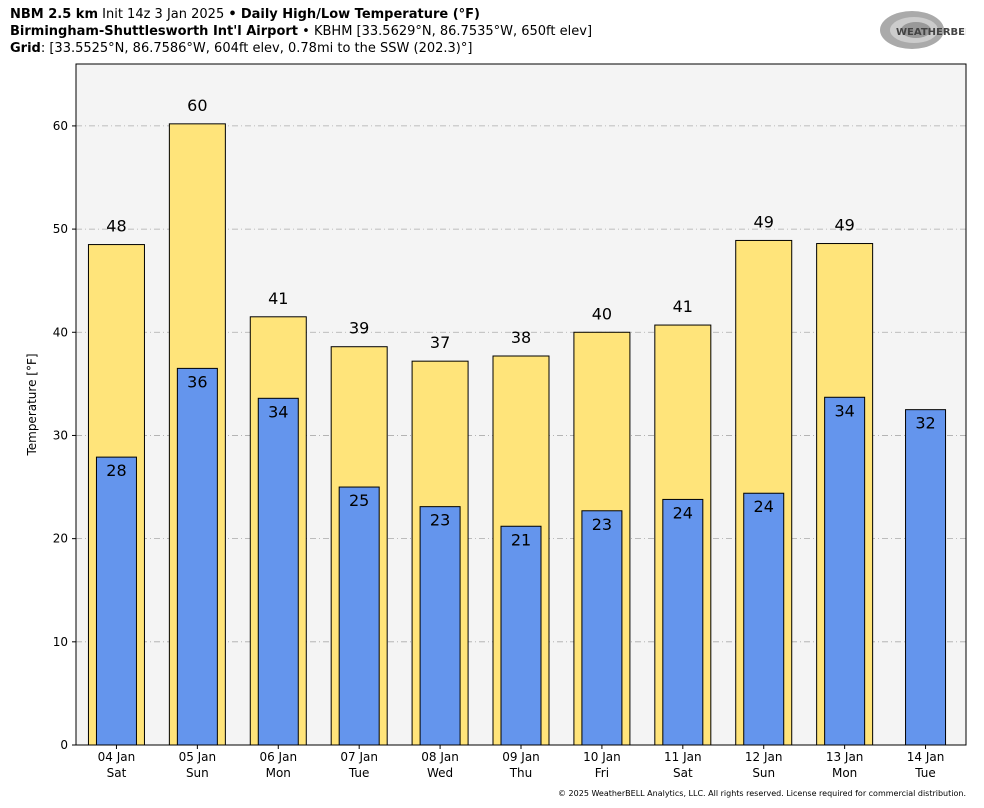  Describe the element at coordinates (440, 342) in the screenshot. I see `high-value-label: 37` at that location.